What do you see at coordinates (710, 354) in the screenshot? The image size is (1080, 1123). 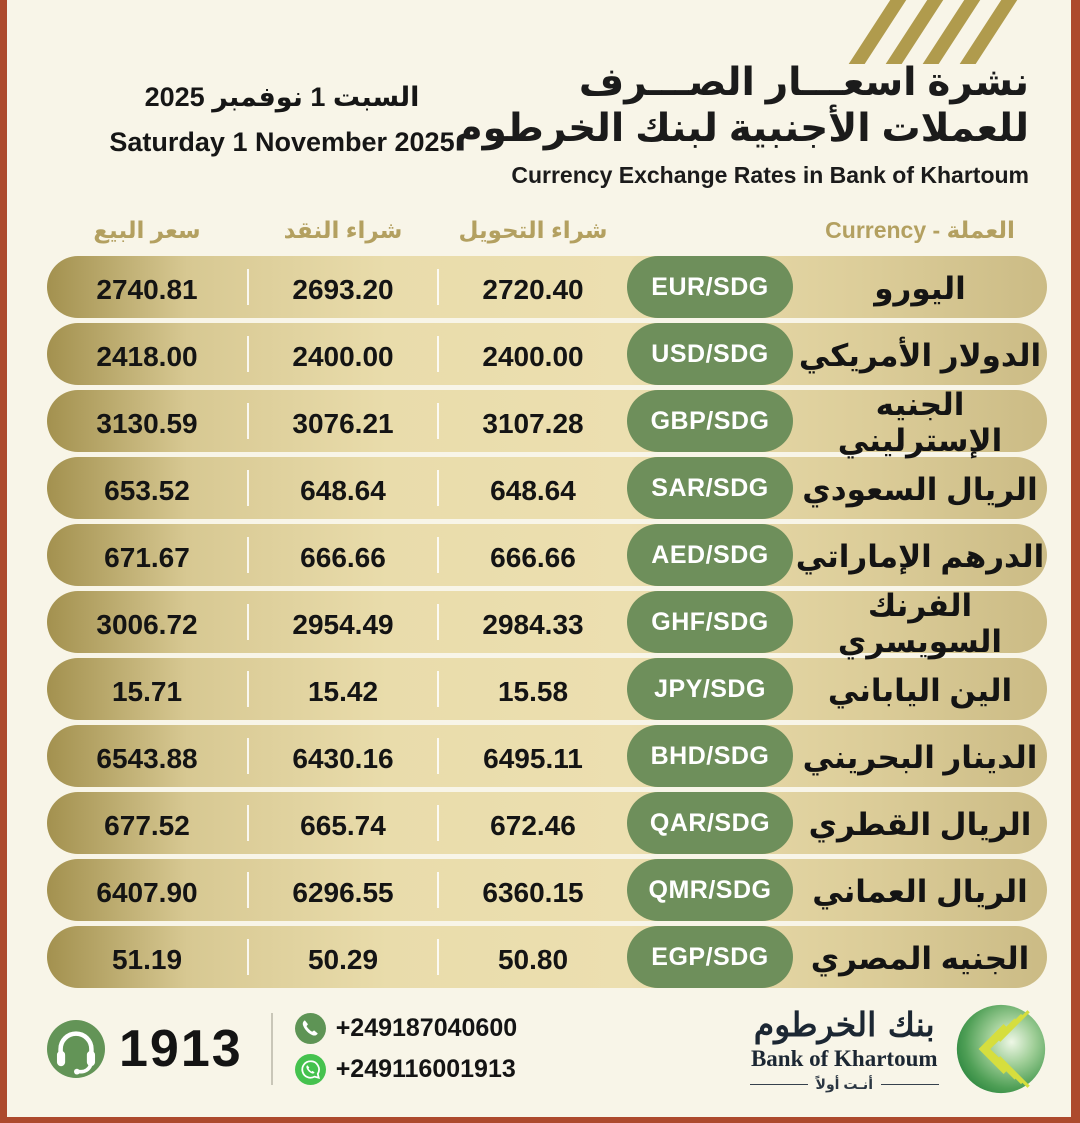 I see `currency-code-badge: USD/SDG` at bounding box center [710, 354].